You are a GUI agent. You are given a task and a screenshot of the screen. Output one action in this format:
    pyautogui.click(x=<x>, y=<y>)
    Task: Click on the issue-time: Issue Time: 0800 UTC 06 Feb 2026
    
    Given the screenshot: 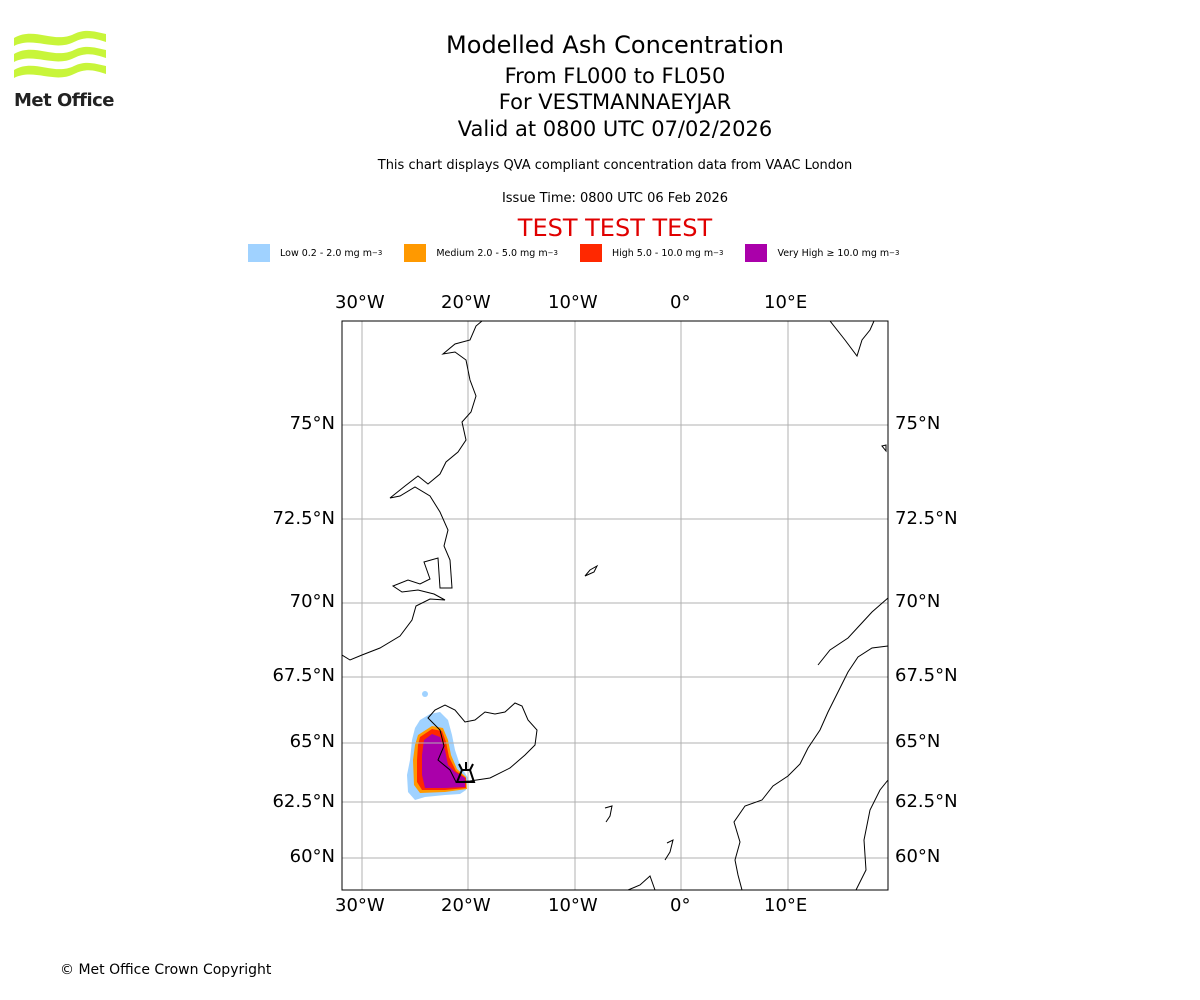 What is the action you would take?
    pyautogui.click(x=615, y=198)
    